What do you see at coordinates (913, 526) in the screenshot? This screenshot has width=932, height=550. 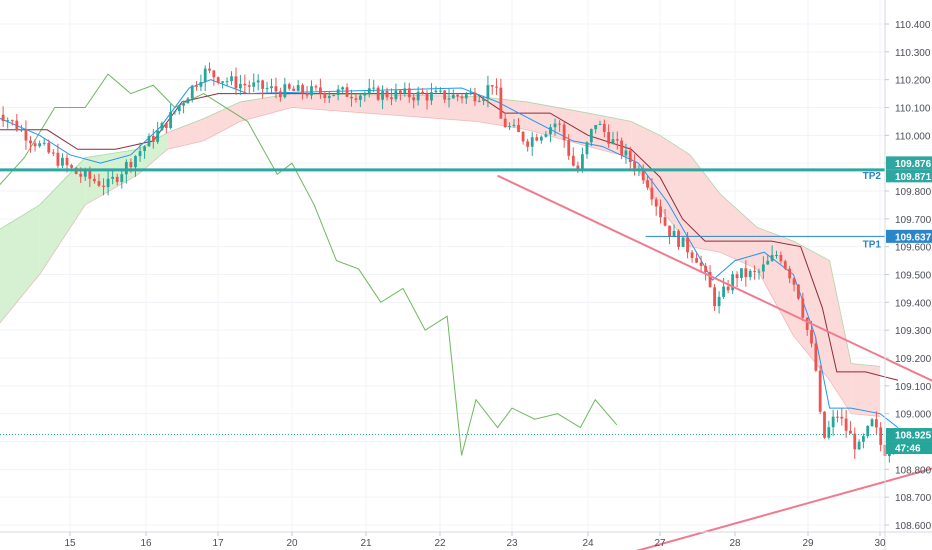 I see `price-tick-label: 108.600` at bounding box center [913, 526].